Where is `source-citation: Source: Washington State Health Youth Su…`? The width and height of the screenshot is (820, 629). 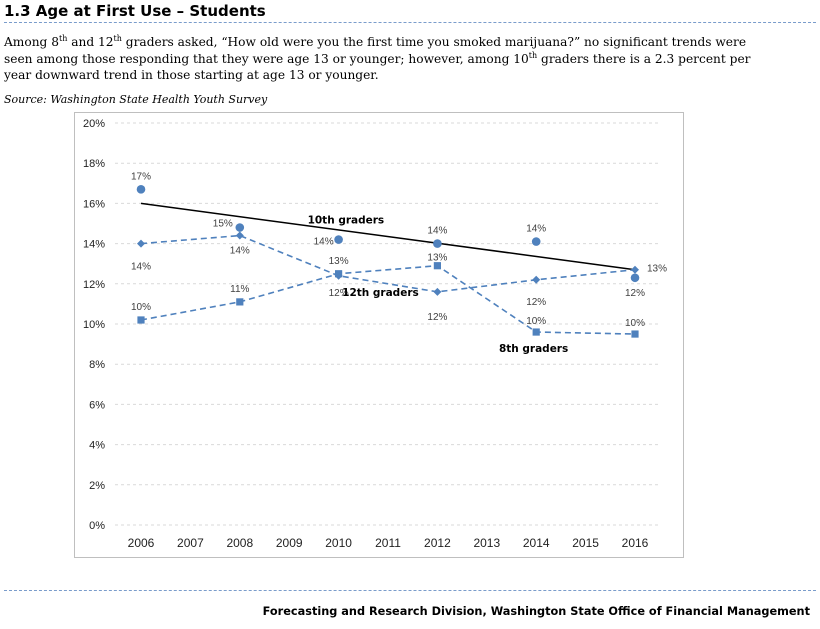
source-citation: Source: Washington State Health Youth Su… is located at coordinates (136, 99).